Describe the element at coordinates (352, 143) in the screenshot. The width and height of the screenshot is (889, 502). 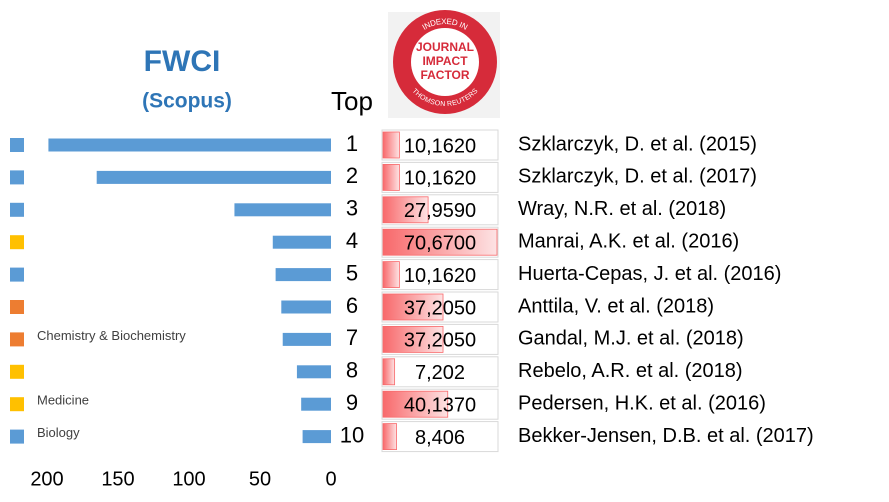
I see `rank-label: 1` at that location.